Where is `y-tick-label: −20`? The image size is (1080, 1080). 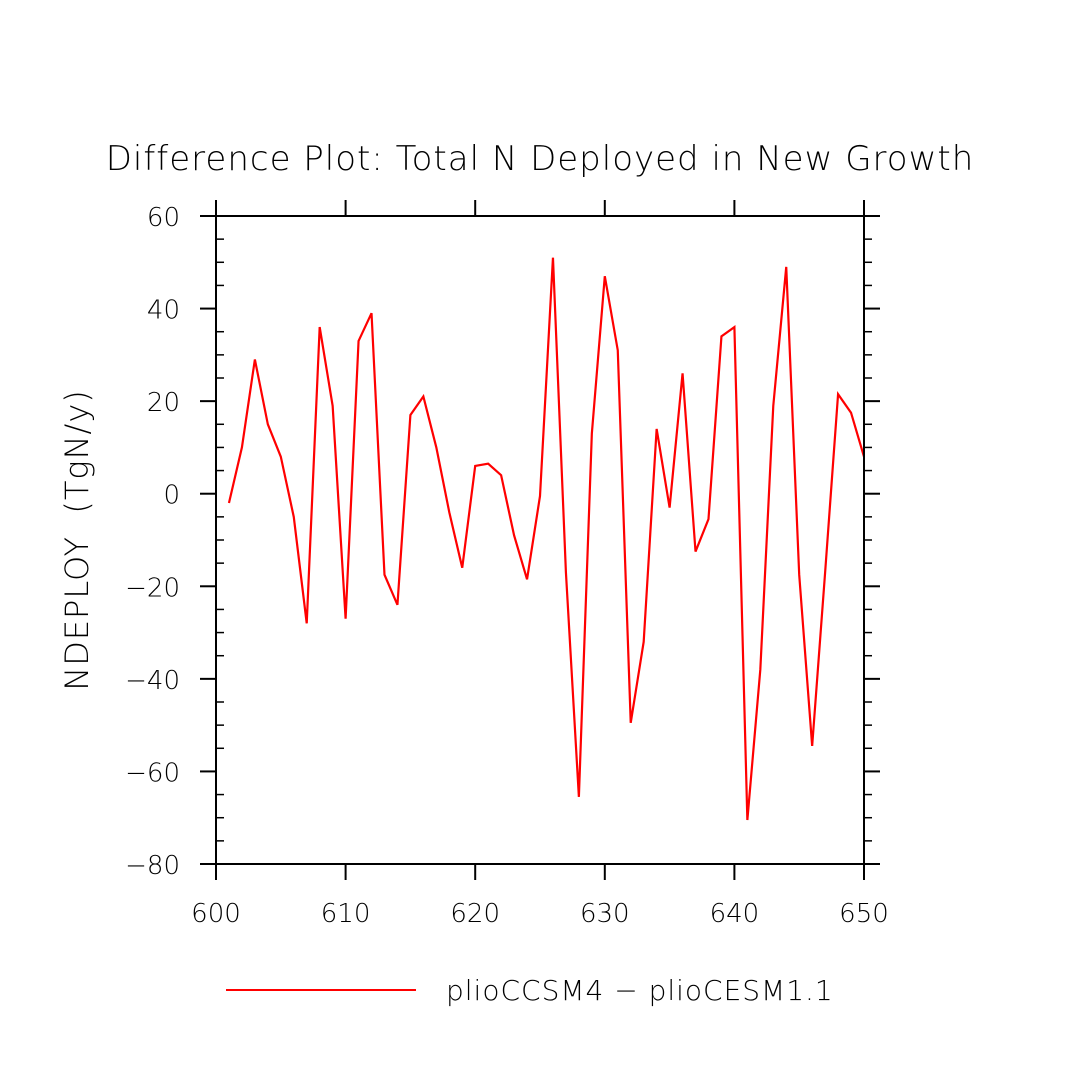
y-tick-label: −20 is located at coordinates (152, 588).